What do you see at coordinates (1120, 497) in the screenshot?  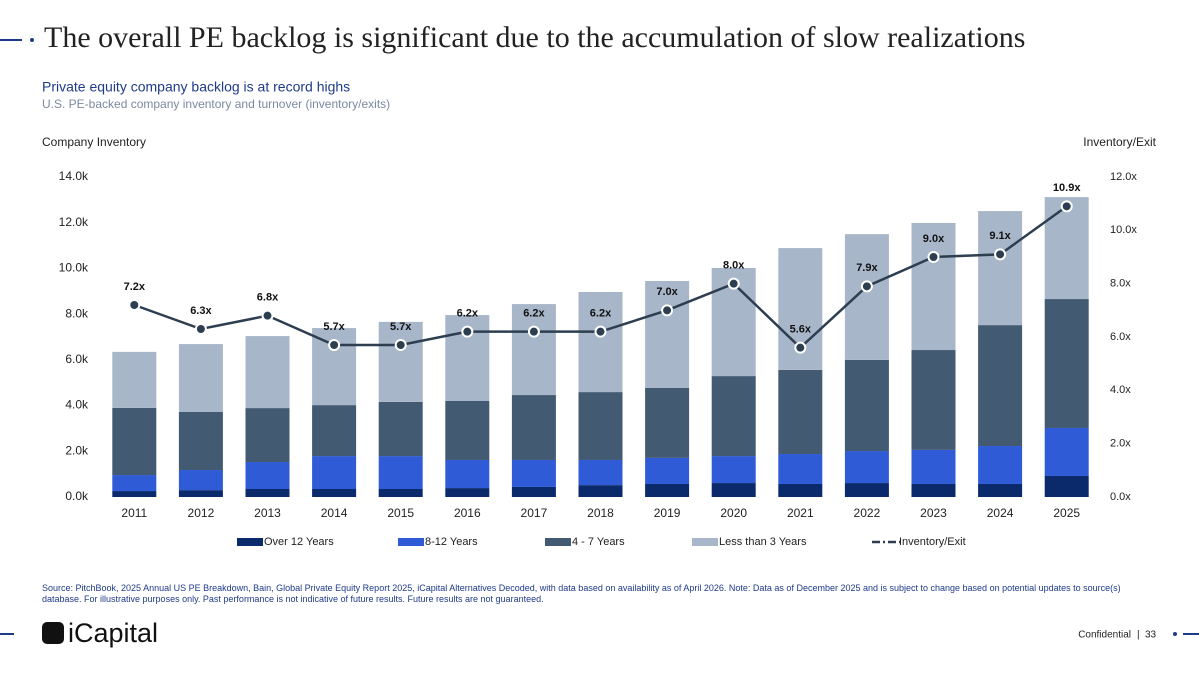 I see `y2-tick-label: 0.0x` at bounding box center [1120, 497].